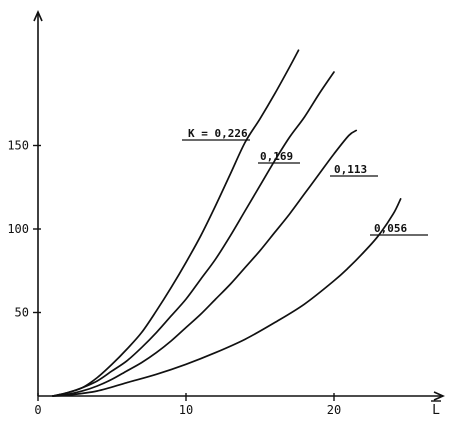 Image resolution: width=450 pixels, height=422 pixels. Describe the element at coordinates (436, 410) in the screenshot. I see `x-axis-label: L` at that location.